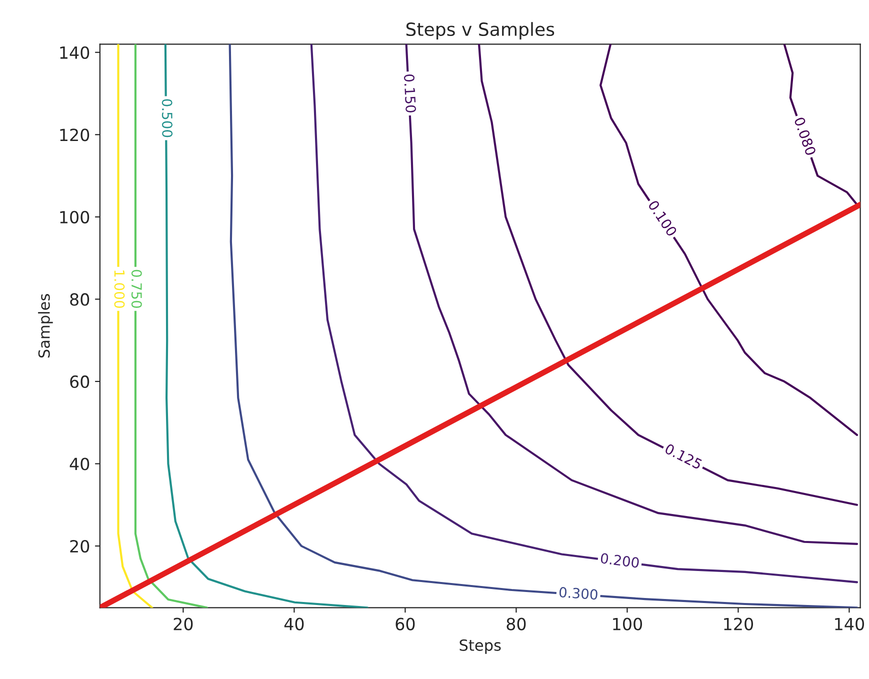 The height and width of the screenshot is (679, 869). I want to click on x-tick-label: 120, so click(739, 624).